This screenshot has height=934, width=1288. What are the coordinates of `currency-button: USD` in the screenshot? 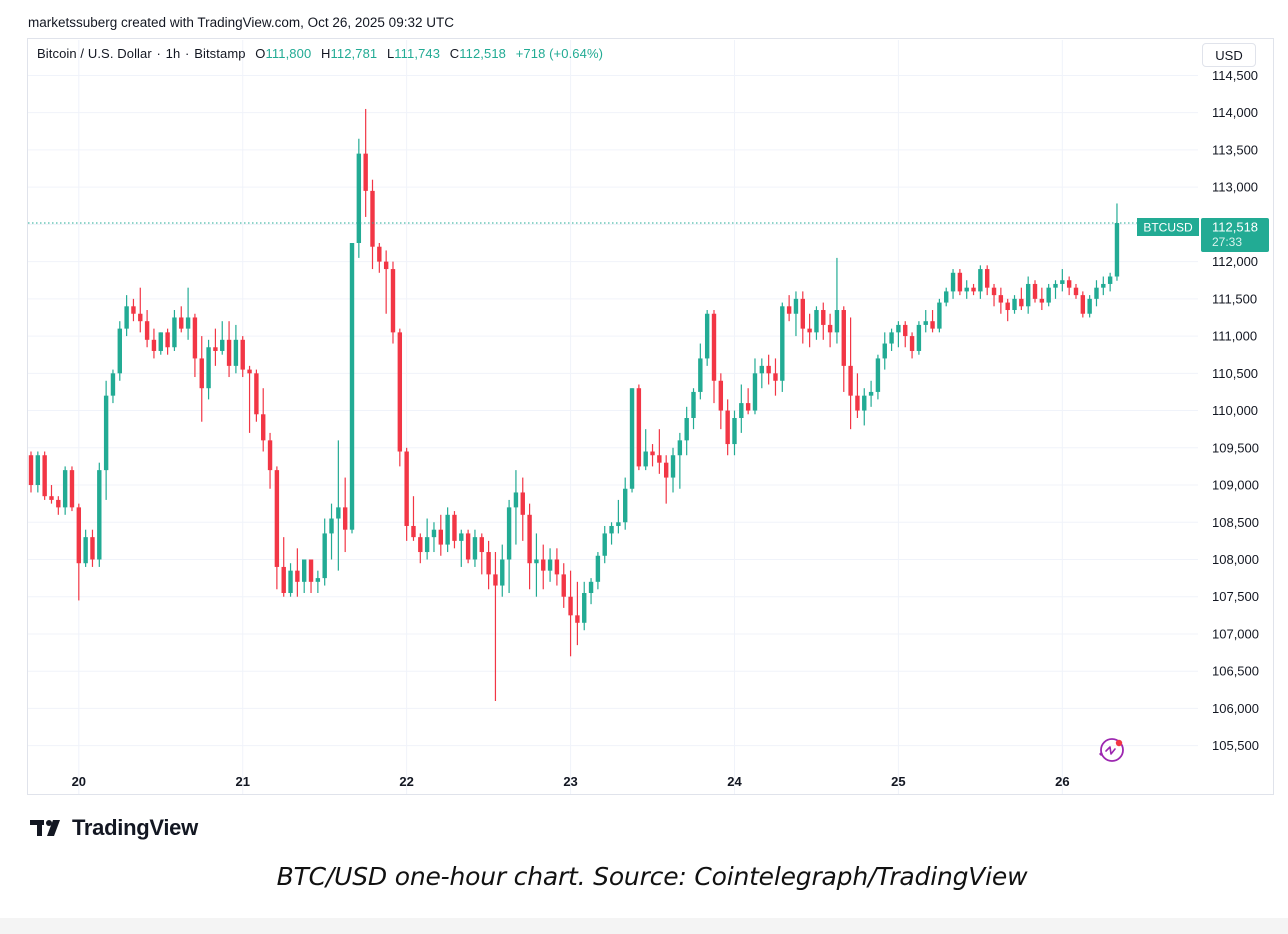 It's located at (1229, 55).